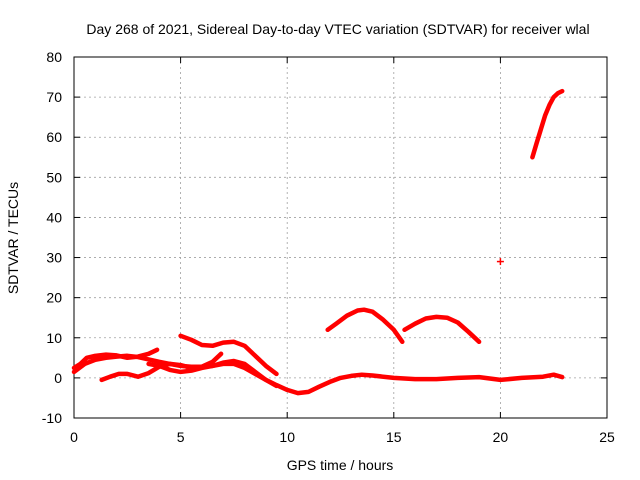  I want to click on y-tick-label: 40, so click(54, 217).